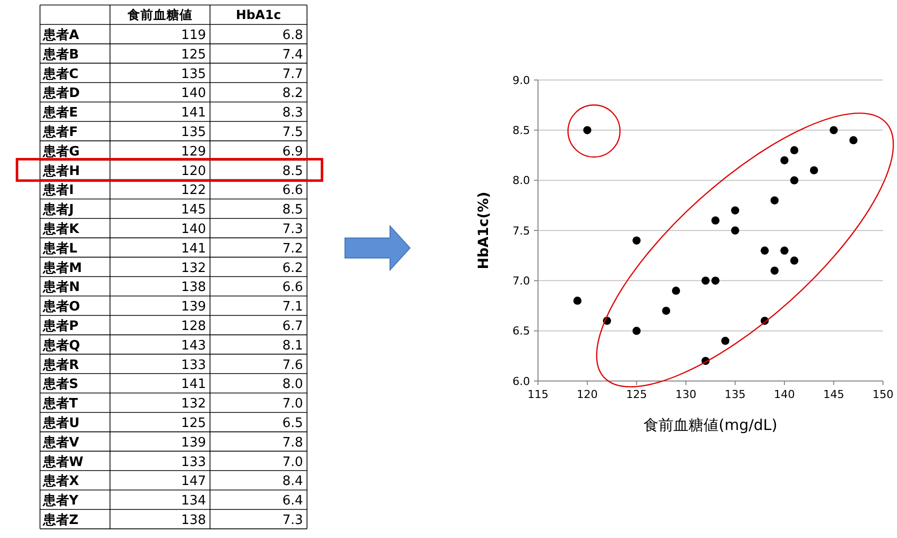 Image resolution: width=897 pixels, height=538 pixels. What do you see at coordinates (484, 231) in the screenshot?
I see `y-axis-title: HbA1c(%)` at bounding box center [484, 231].